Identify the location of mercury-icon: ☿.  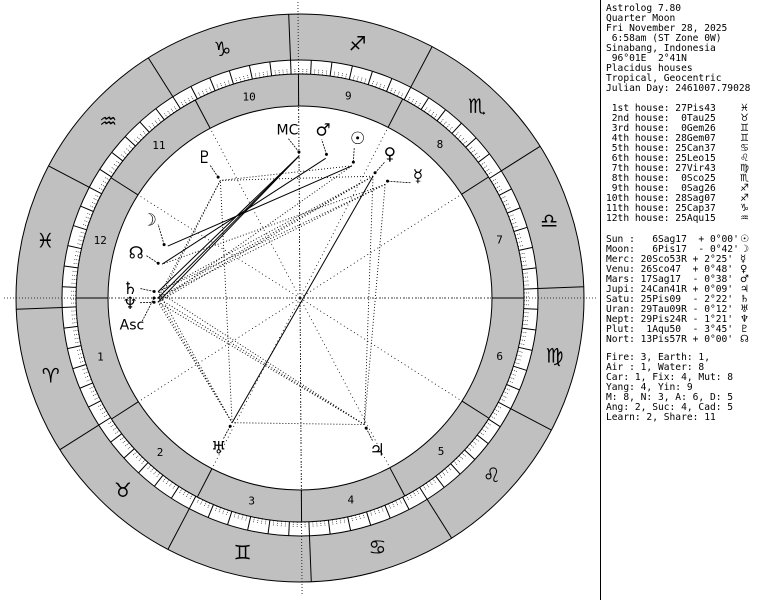
(418, 177).